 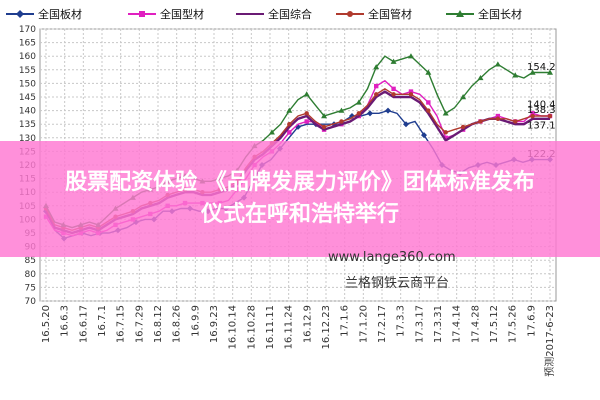 What do you see at coordinates (438, 324) in the screenshot?
I see `x-tick-label: 17.3.31` at bounding box center [438, 324].